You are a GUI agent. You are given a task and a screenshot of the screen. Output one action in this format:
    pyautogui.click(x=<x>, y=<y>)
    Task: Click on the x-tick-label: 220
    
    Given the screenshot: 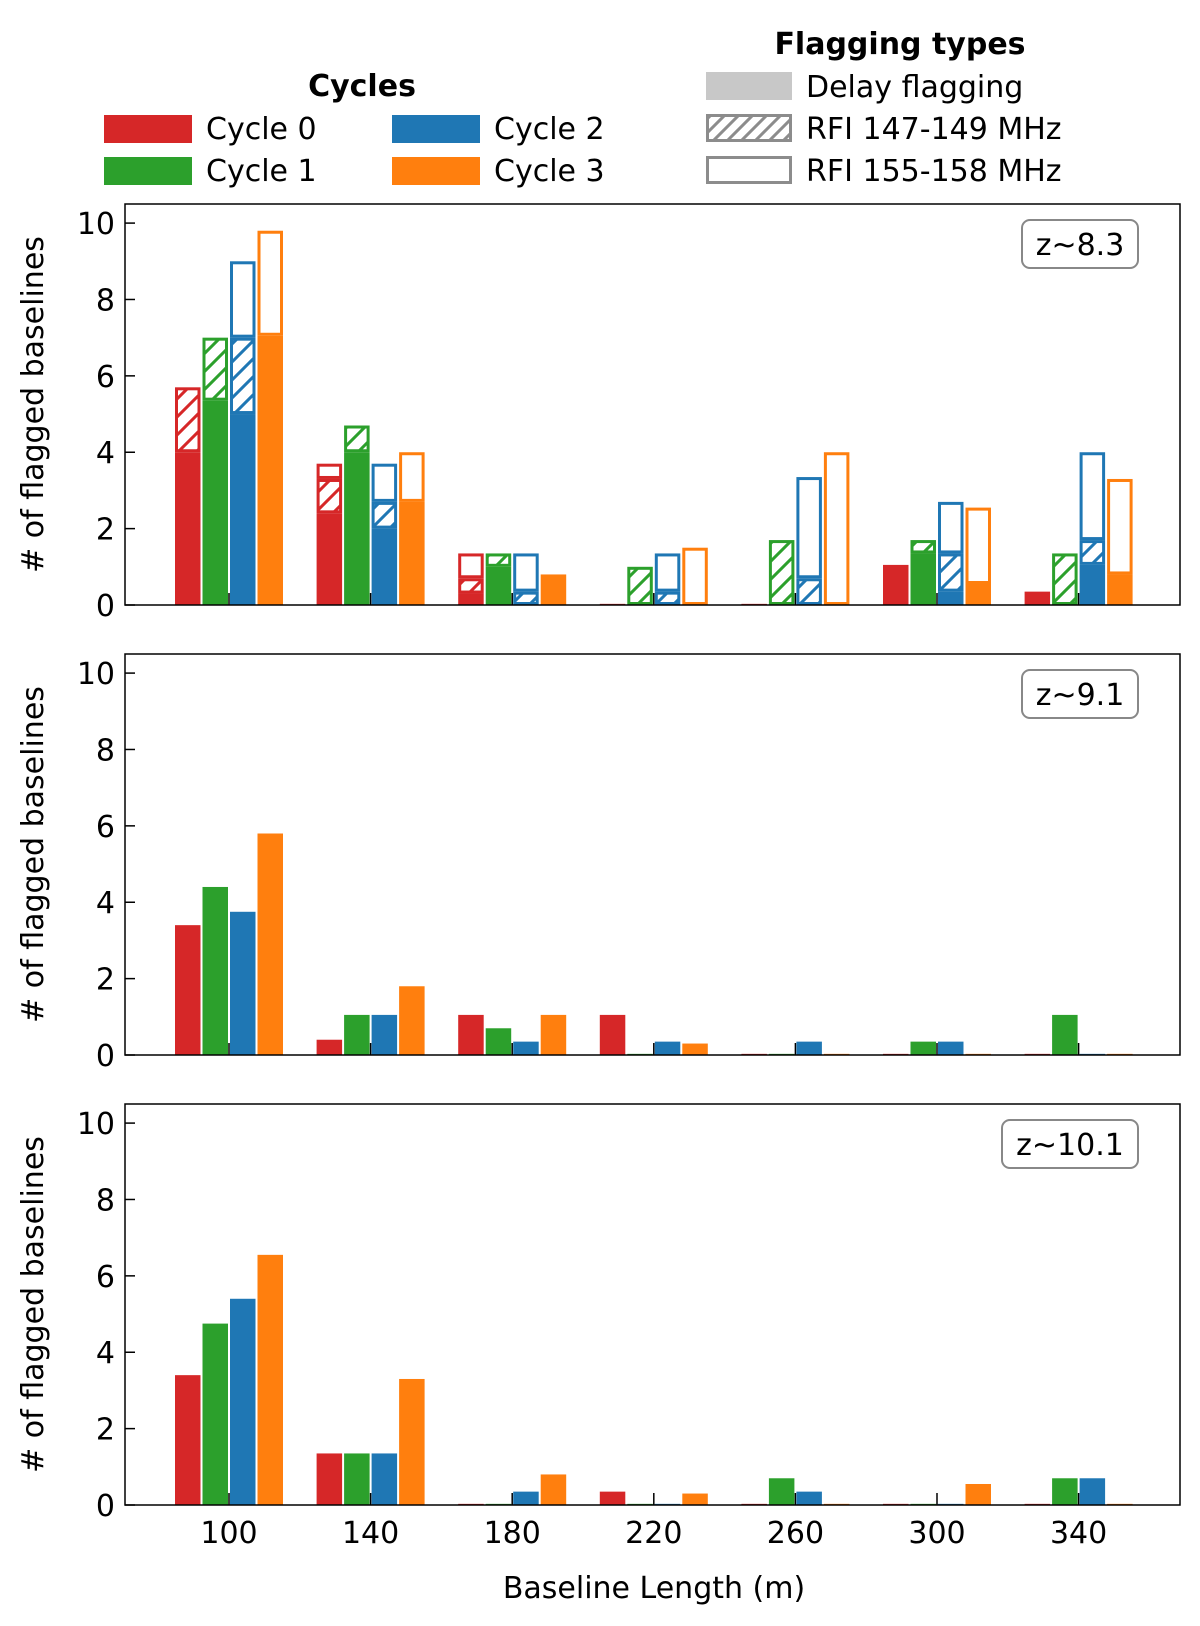 What is the action you would take?
    pyautogui.click(x=653, y=1533)
    